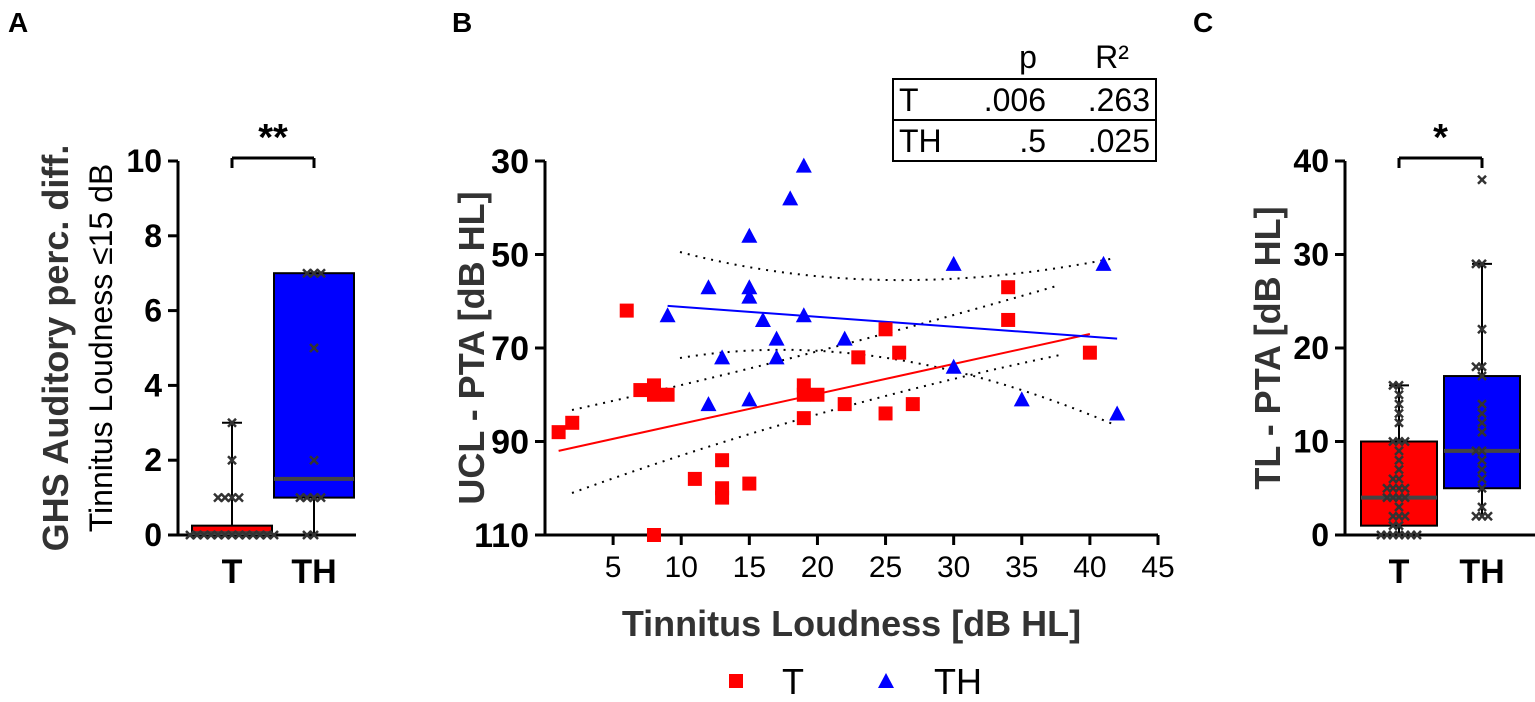  Describe the element at coordinates (101, 348) in the screenshot. I see `panel-a-y-label-sub: Tinnitus Loudness ≤15 dB` at that location.